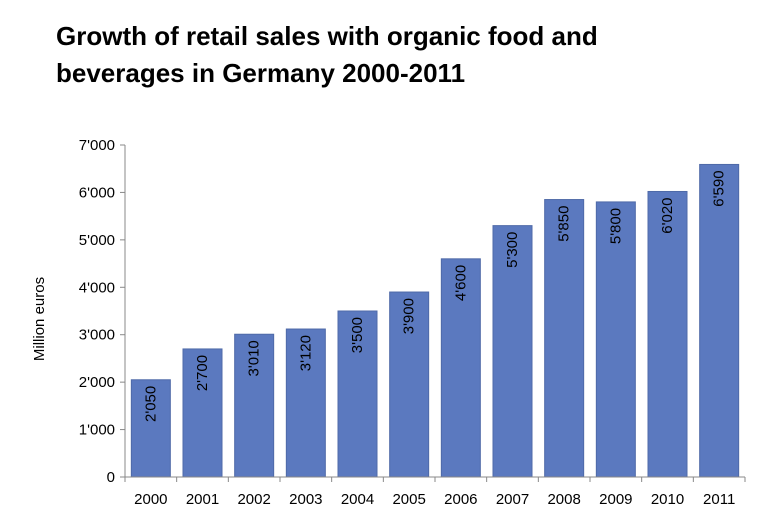 The height and width of the screenshot is (531, 774). I want to click on bar-2003, so click(305, 403).